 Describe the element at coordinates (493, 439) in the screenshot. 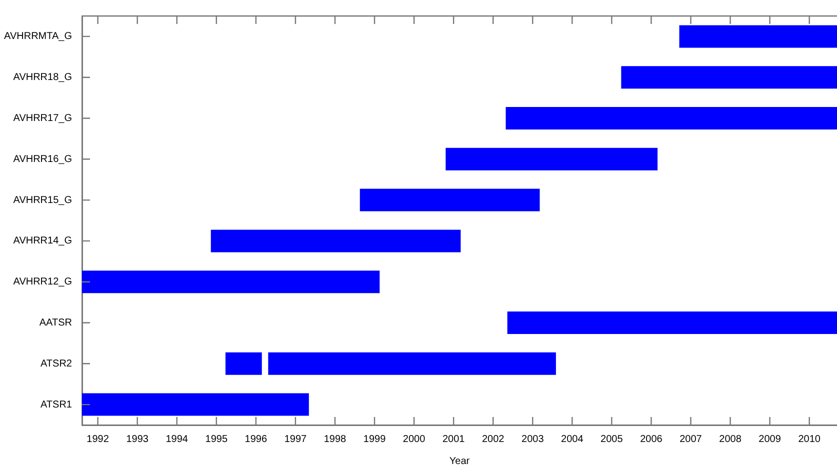

I see `x-tick-label: 2002` at that location.